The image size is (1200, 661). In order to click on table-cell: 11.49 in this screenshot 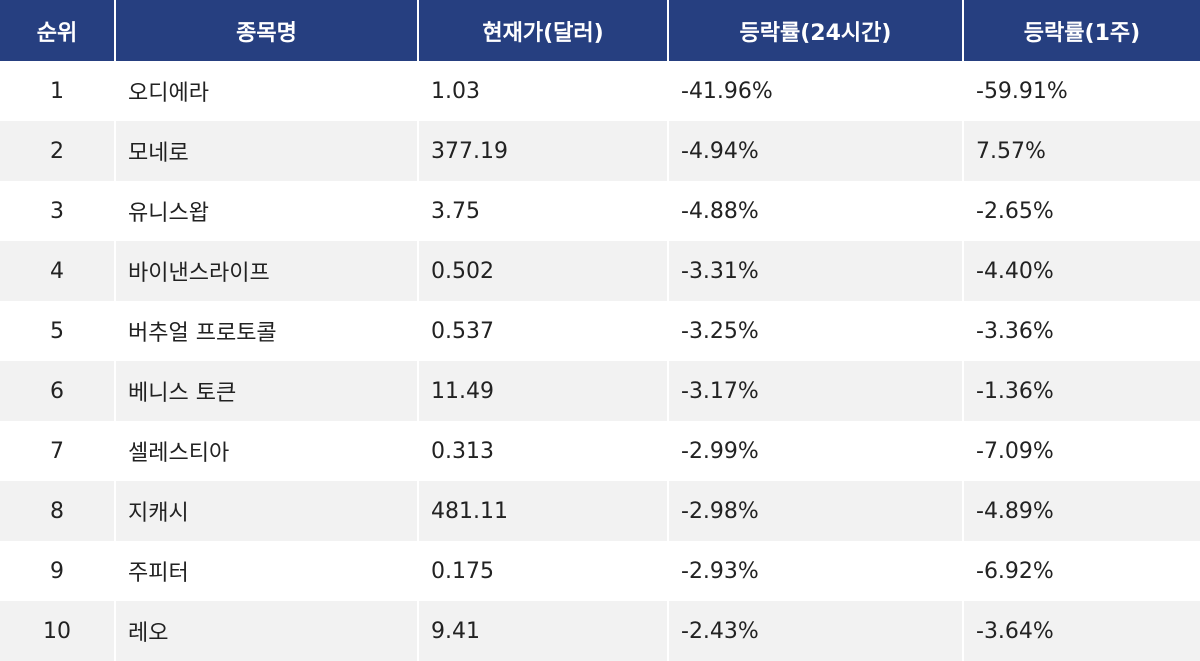, I will do `click(542, 391)`.